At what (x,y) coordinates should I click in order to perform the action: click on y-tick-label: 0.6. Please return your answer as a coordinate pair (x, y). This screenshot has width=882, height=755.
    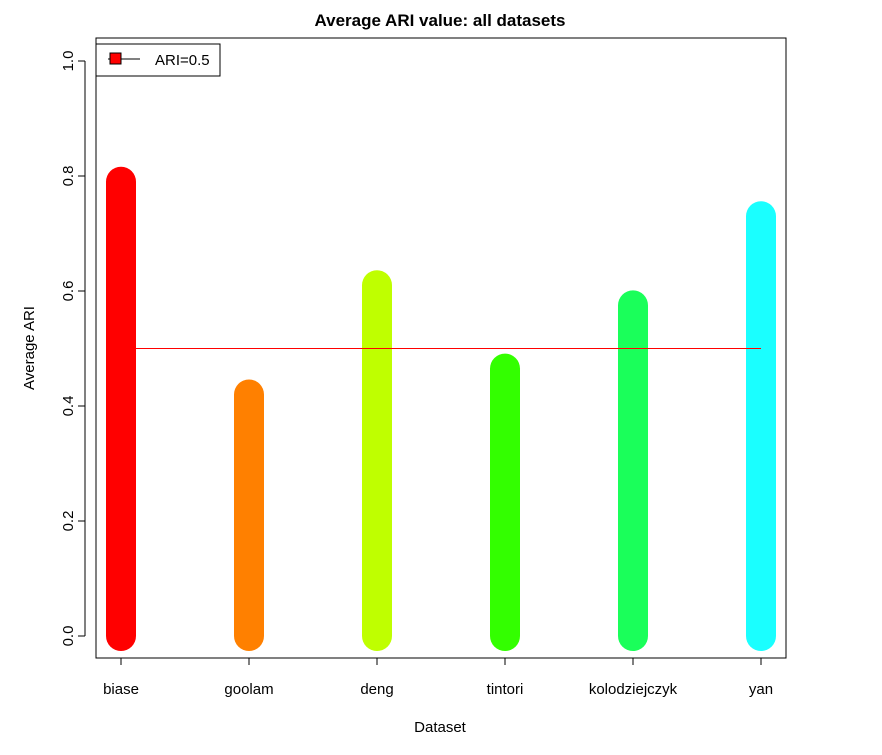
    Looking at the image, I should click on (68, 291).